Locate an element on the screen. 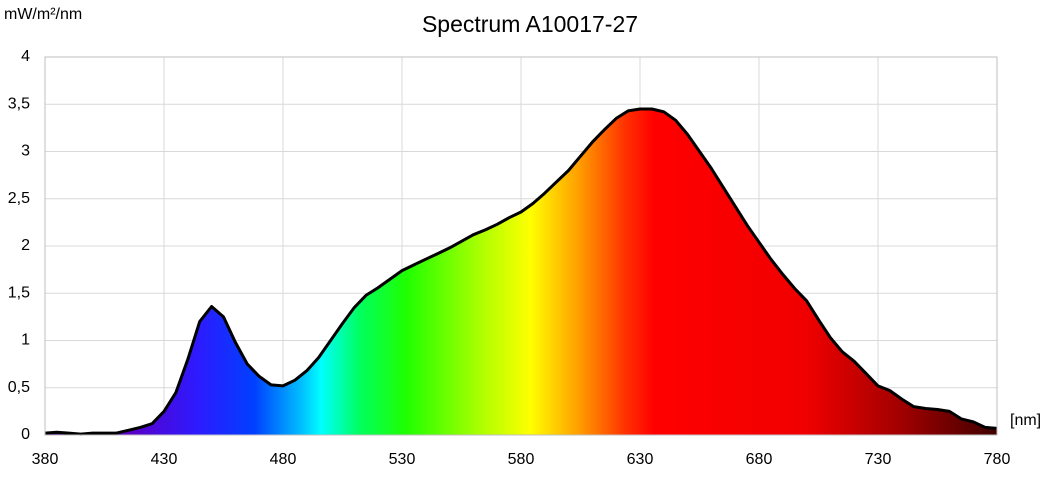 The width and height of the screenshot is (1064, 478). y-axis-label: mW/m²/nm is located at coordinates (43, 14).